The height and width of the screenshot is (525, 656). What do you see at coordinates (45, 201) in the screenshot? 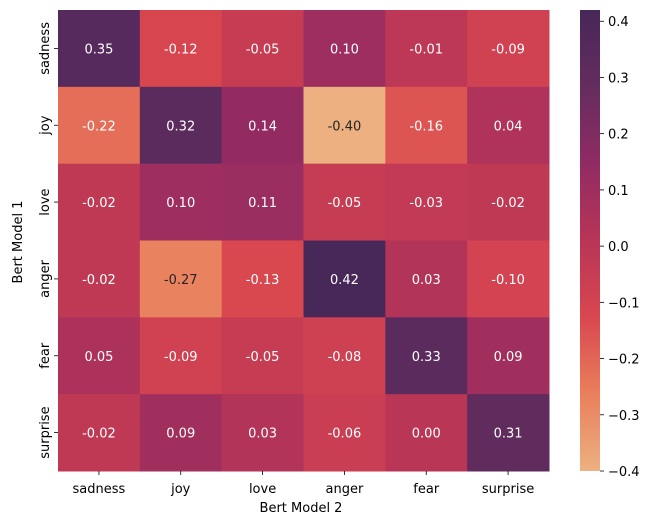
I see `y-tick-label: love` at bounding box center [45, 201].